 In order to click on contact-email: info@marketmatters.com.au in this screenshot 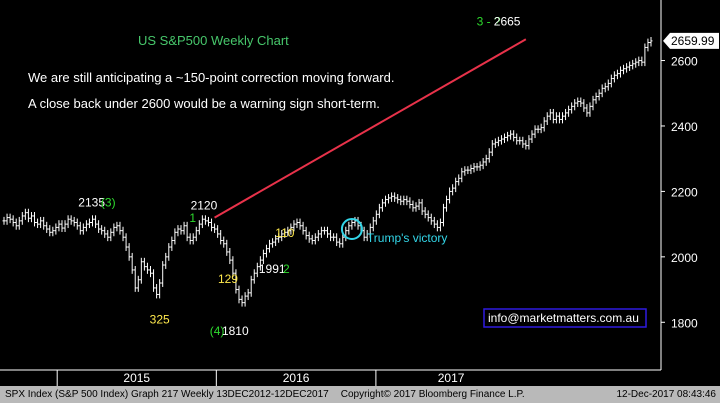, I will do `click(563, 318)`.